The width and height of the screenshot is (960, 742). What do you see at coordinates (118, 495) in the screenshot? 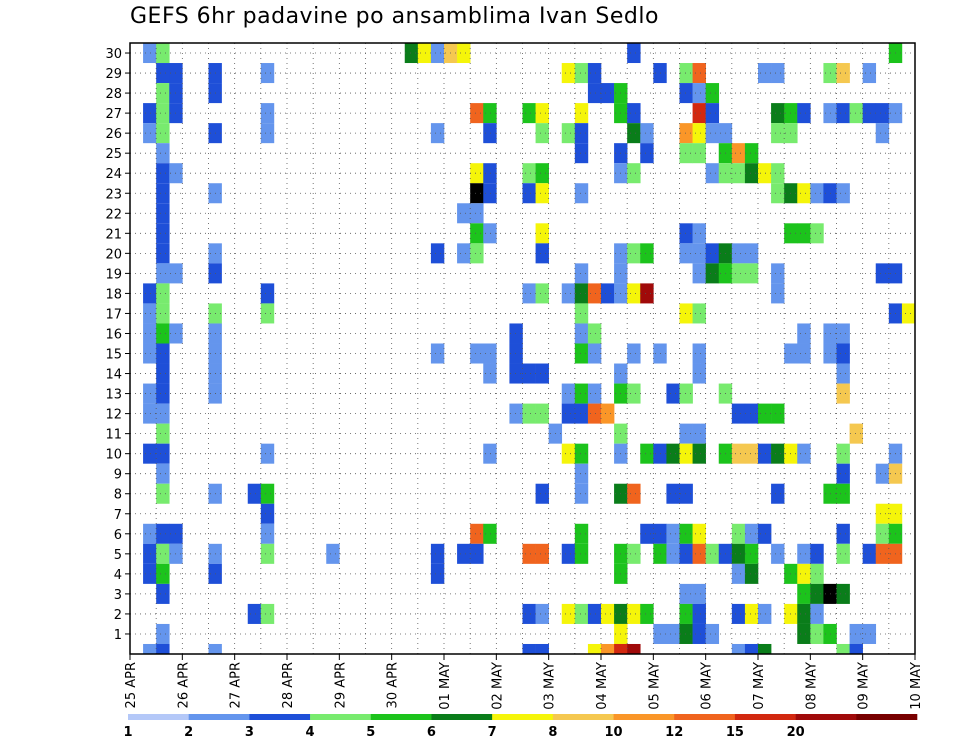
I see `y-tick-label: 8` at bounding box center [118, 495].